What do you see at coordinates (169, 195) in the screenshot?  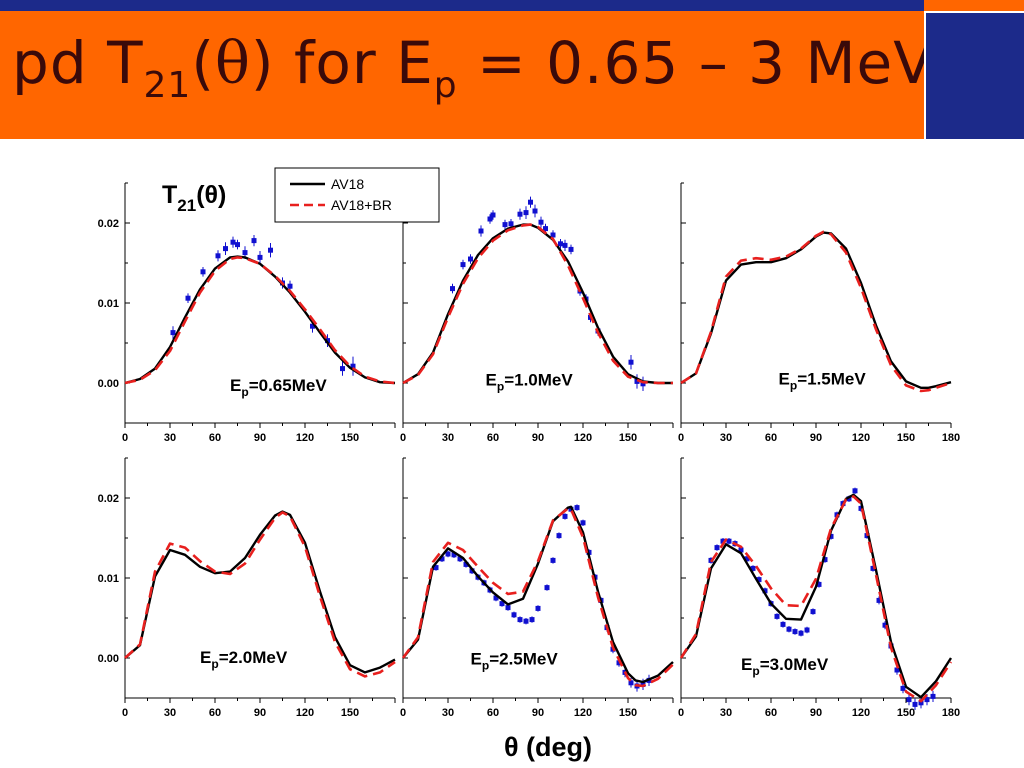 I see `y-axis-label-main: T` at bounding box center [169, 195].